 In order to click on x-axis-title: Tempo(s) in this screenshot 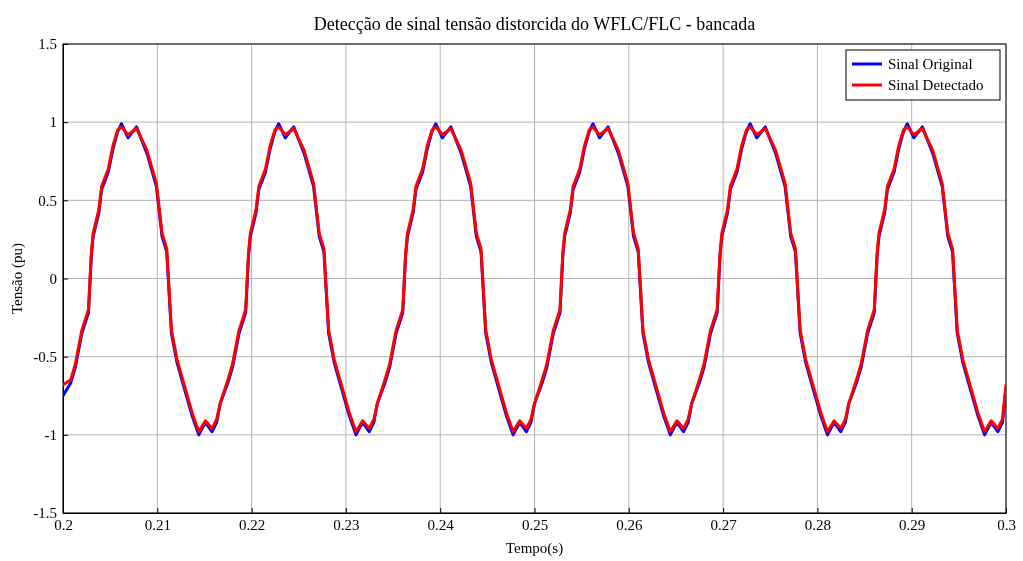, I will do `click(534, 548)`.